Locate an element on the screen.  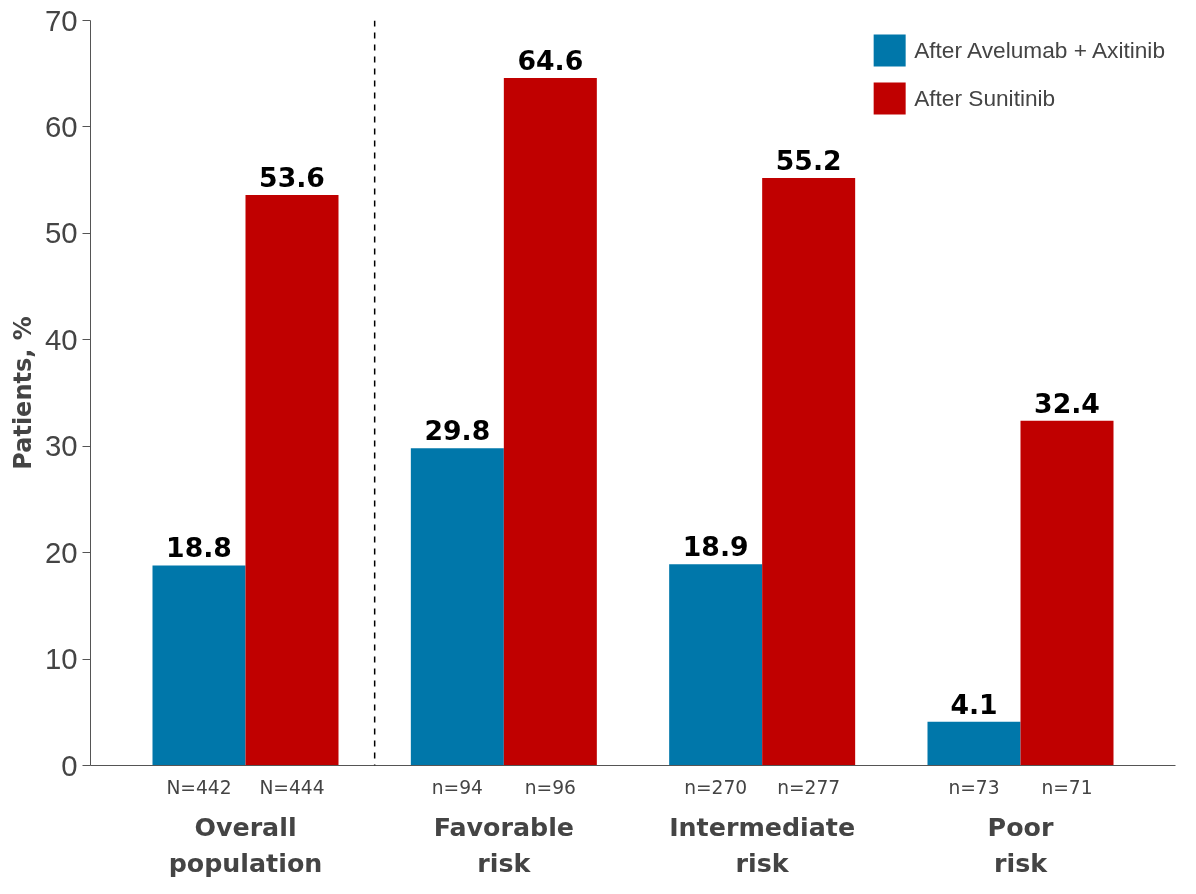
y-axis-title: Patients, % is located at coordinates (22, 393).